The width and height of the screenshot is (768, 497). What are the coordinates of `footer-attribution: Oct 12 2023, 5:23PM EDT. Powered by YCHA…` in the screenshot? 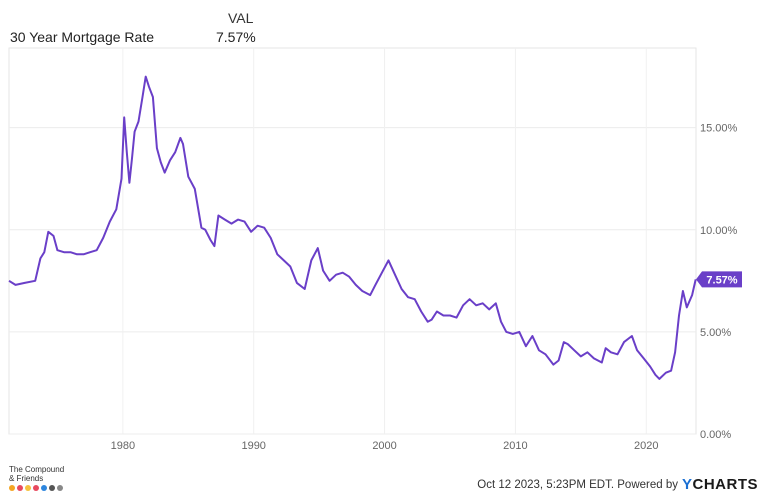 It's located at (617, 484).